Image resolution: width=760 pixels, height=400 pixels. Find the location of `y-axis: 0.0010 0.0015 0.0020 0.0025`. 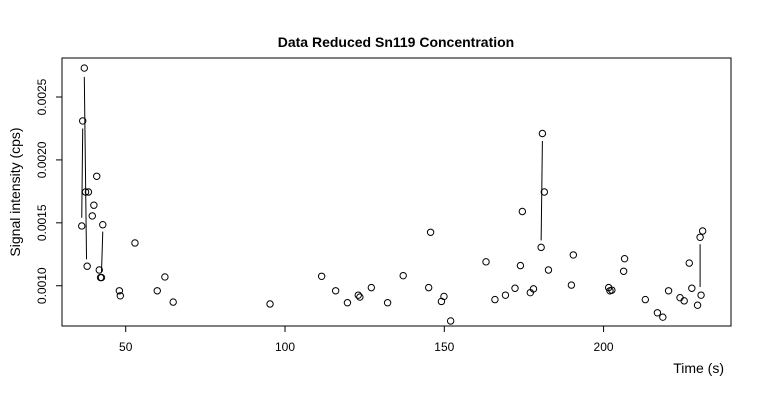

y-axis: 0.0010 0.0015 0.0020 0.0025 is located at coordinates (48, 191).